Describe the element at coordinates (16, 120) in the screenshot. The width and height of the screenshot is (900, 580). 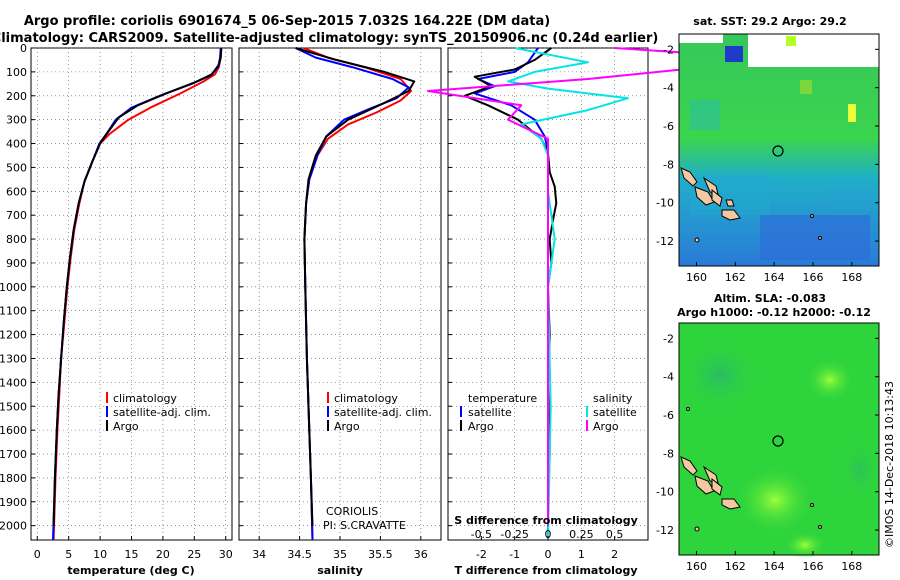
I see `ytick-label: 300` at that location.